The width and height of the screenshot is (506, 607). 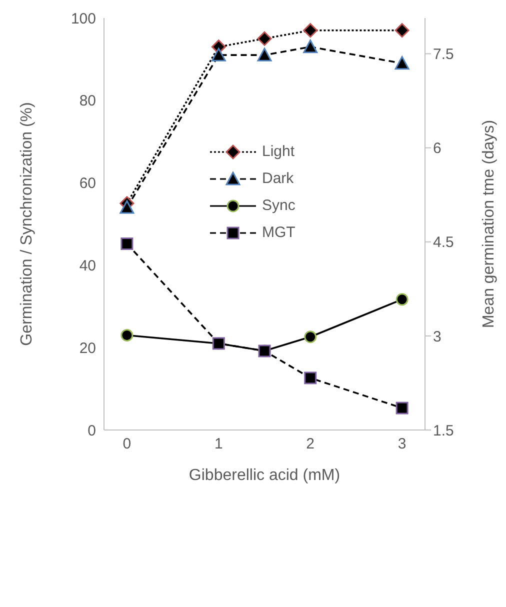 I want to click on y-tick-label: 80, so click(x=87, y=101).